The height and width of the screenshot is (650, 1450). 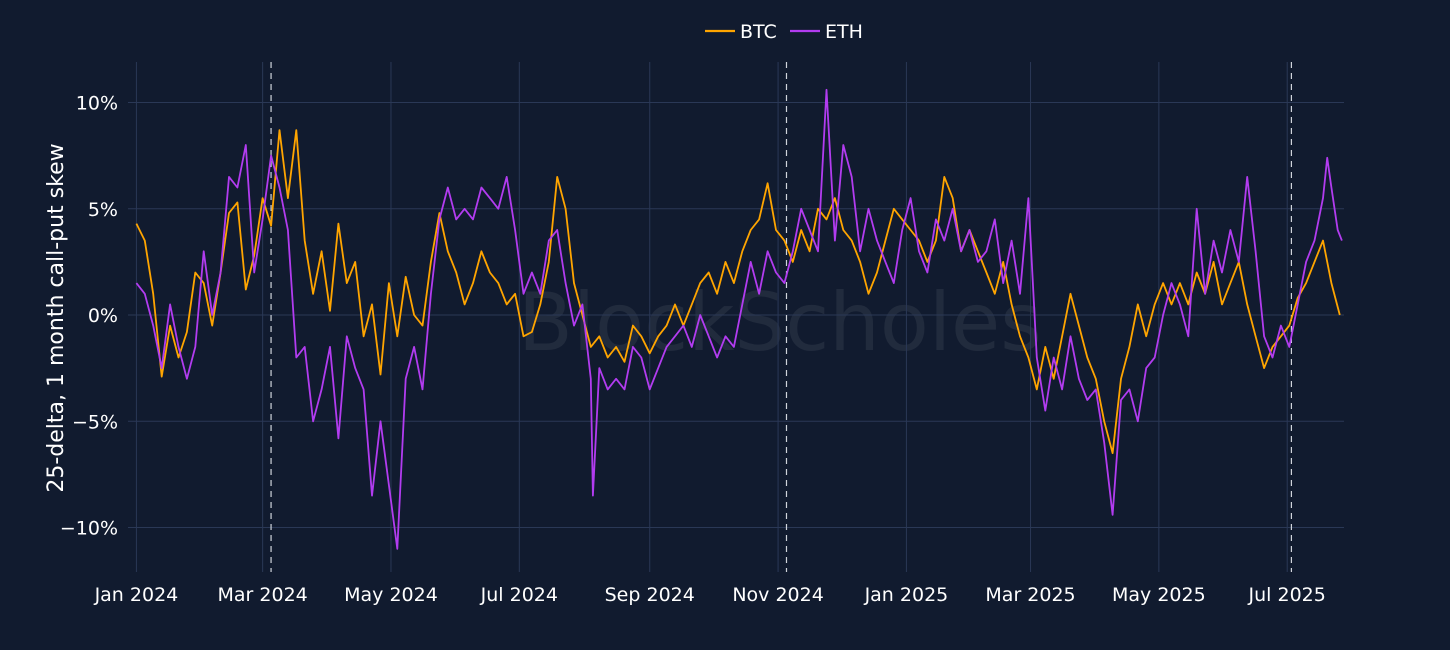 I want to click on legend: BTC ETH, so click(x=784, y=32).